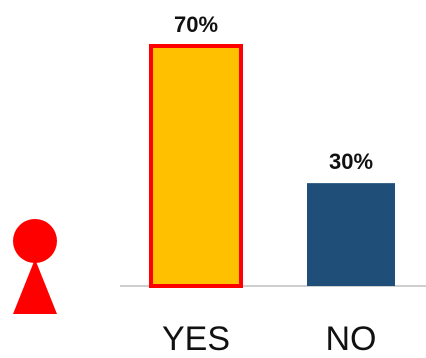 This screenshot has height=358, width=426. I want to click on category-label-no: NO, so click(351, 339).